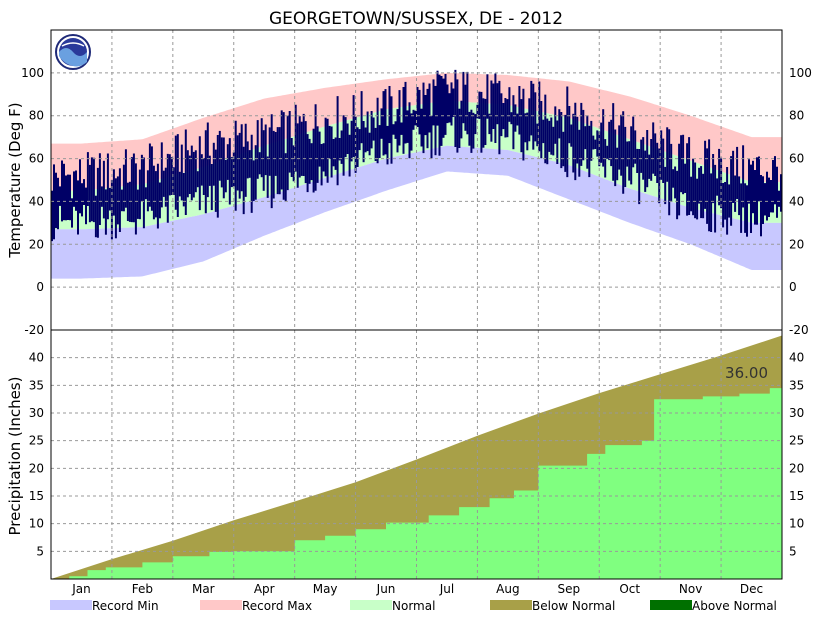  What do you see at coordinates (36, 413) in the screenshot?
I see `precipitation-tick-label-left: 30` at bounding box center [36, 413].